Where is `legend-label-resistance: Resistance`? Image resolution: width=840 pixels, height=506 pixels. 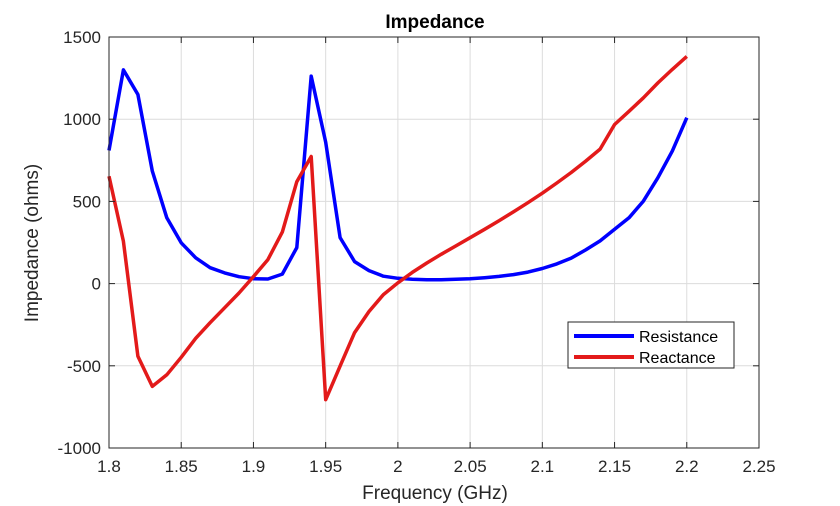 legend-label-resistance: Resistance is located at coordinates (678, 337).